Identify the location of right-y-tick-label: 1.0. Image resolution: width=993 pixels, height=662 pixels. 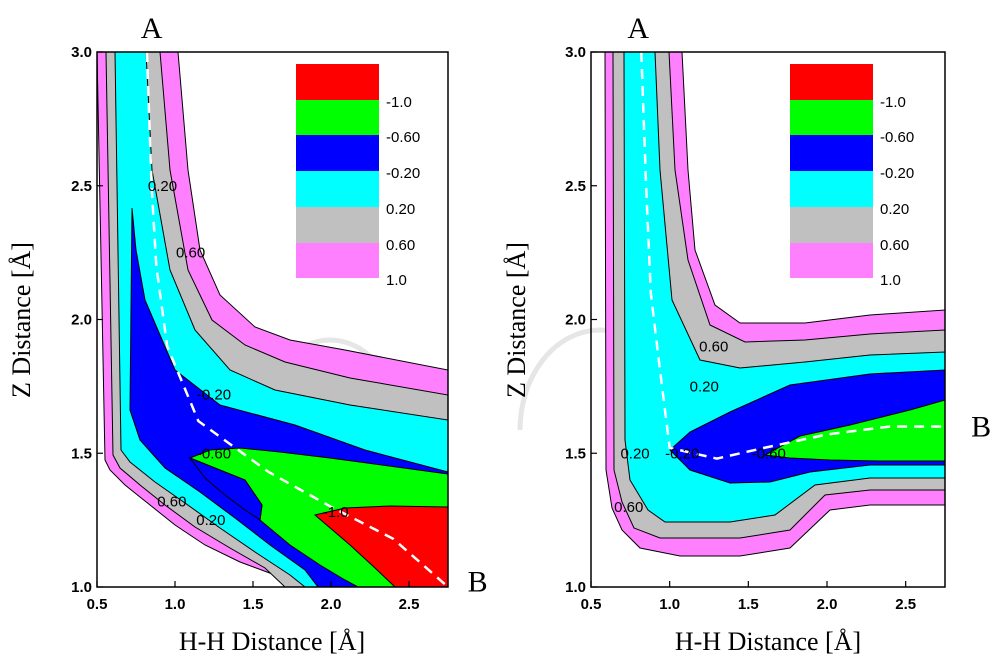
(575, 587).